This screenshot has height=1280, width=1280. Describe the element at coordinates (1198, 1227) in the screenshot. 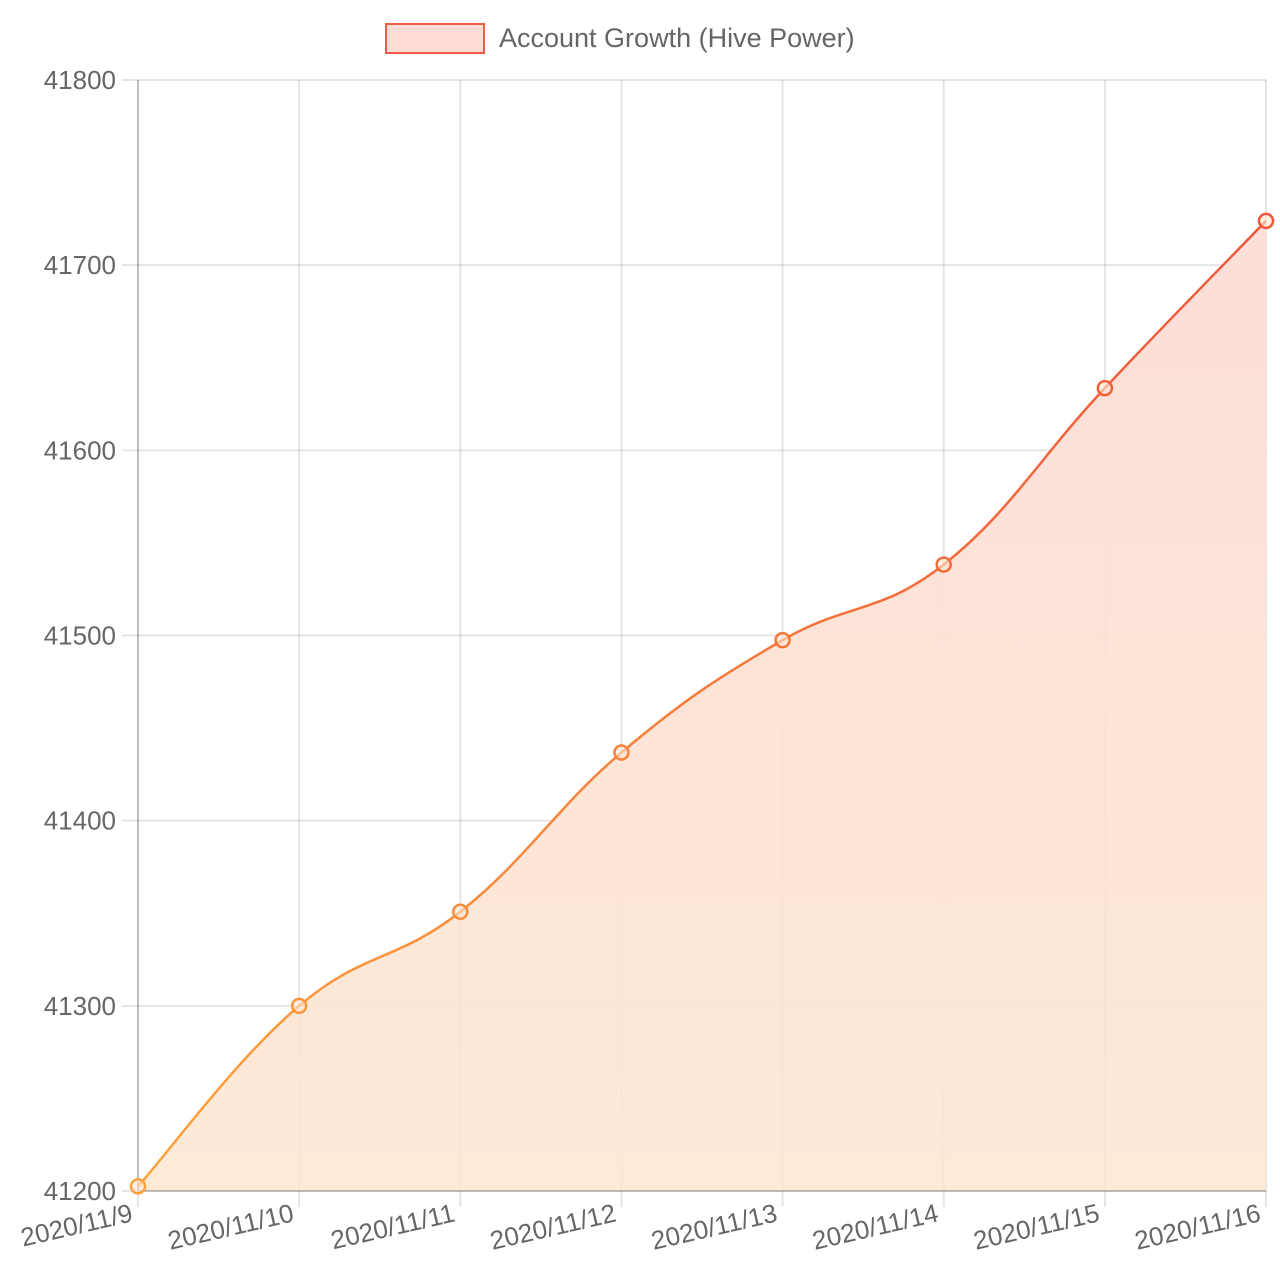

I see `x-tick-label: 2020/11/16` at that location.